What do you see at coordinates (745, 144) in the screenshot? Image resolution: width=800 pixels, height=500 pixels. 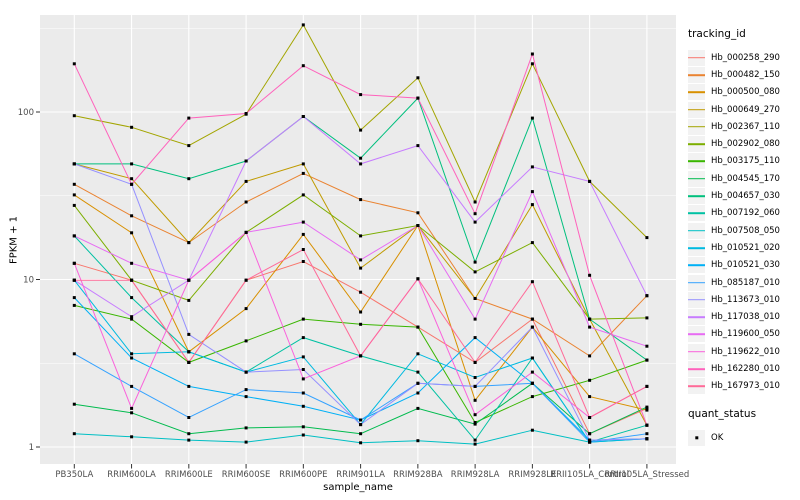 I see `legend-item-label: Hb_002902_080` at bounding box center [745, 144].